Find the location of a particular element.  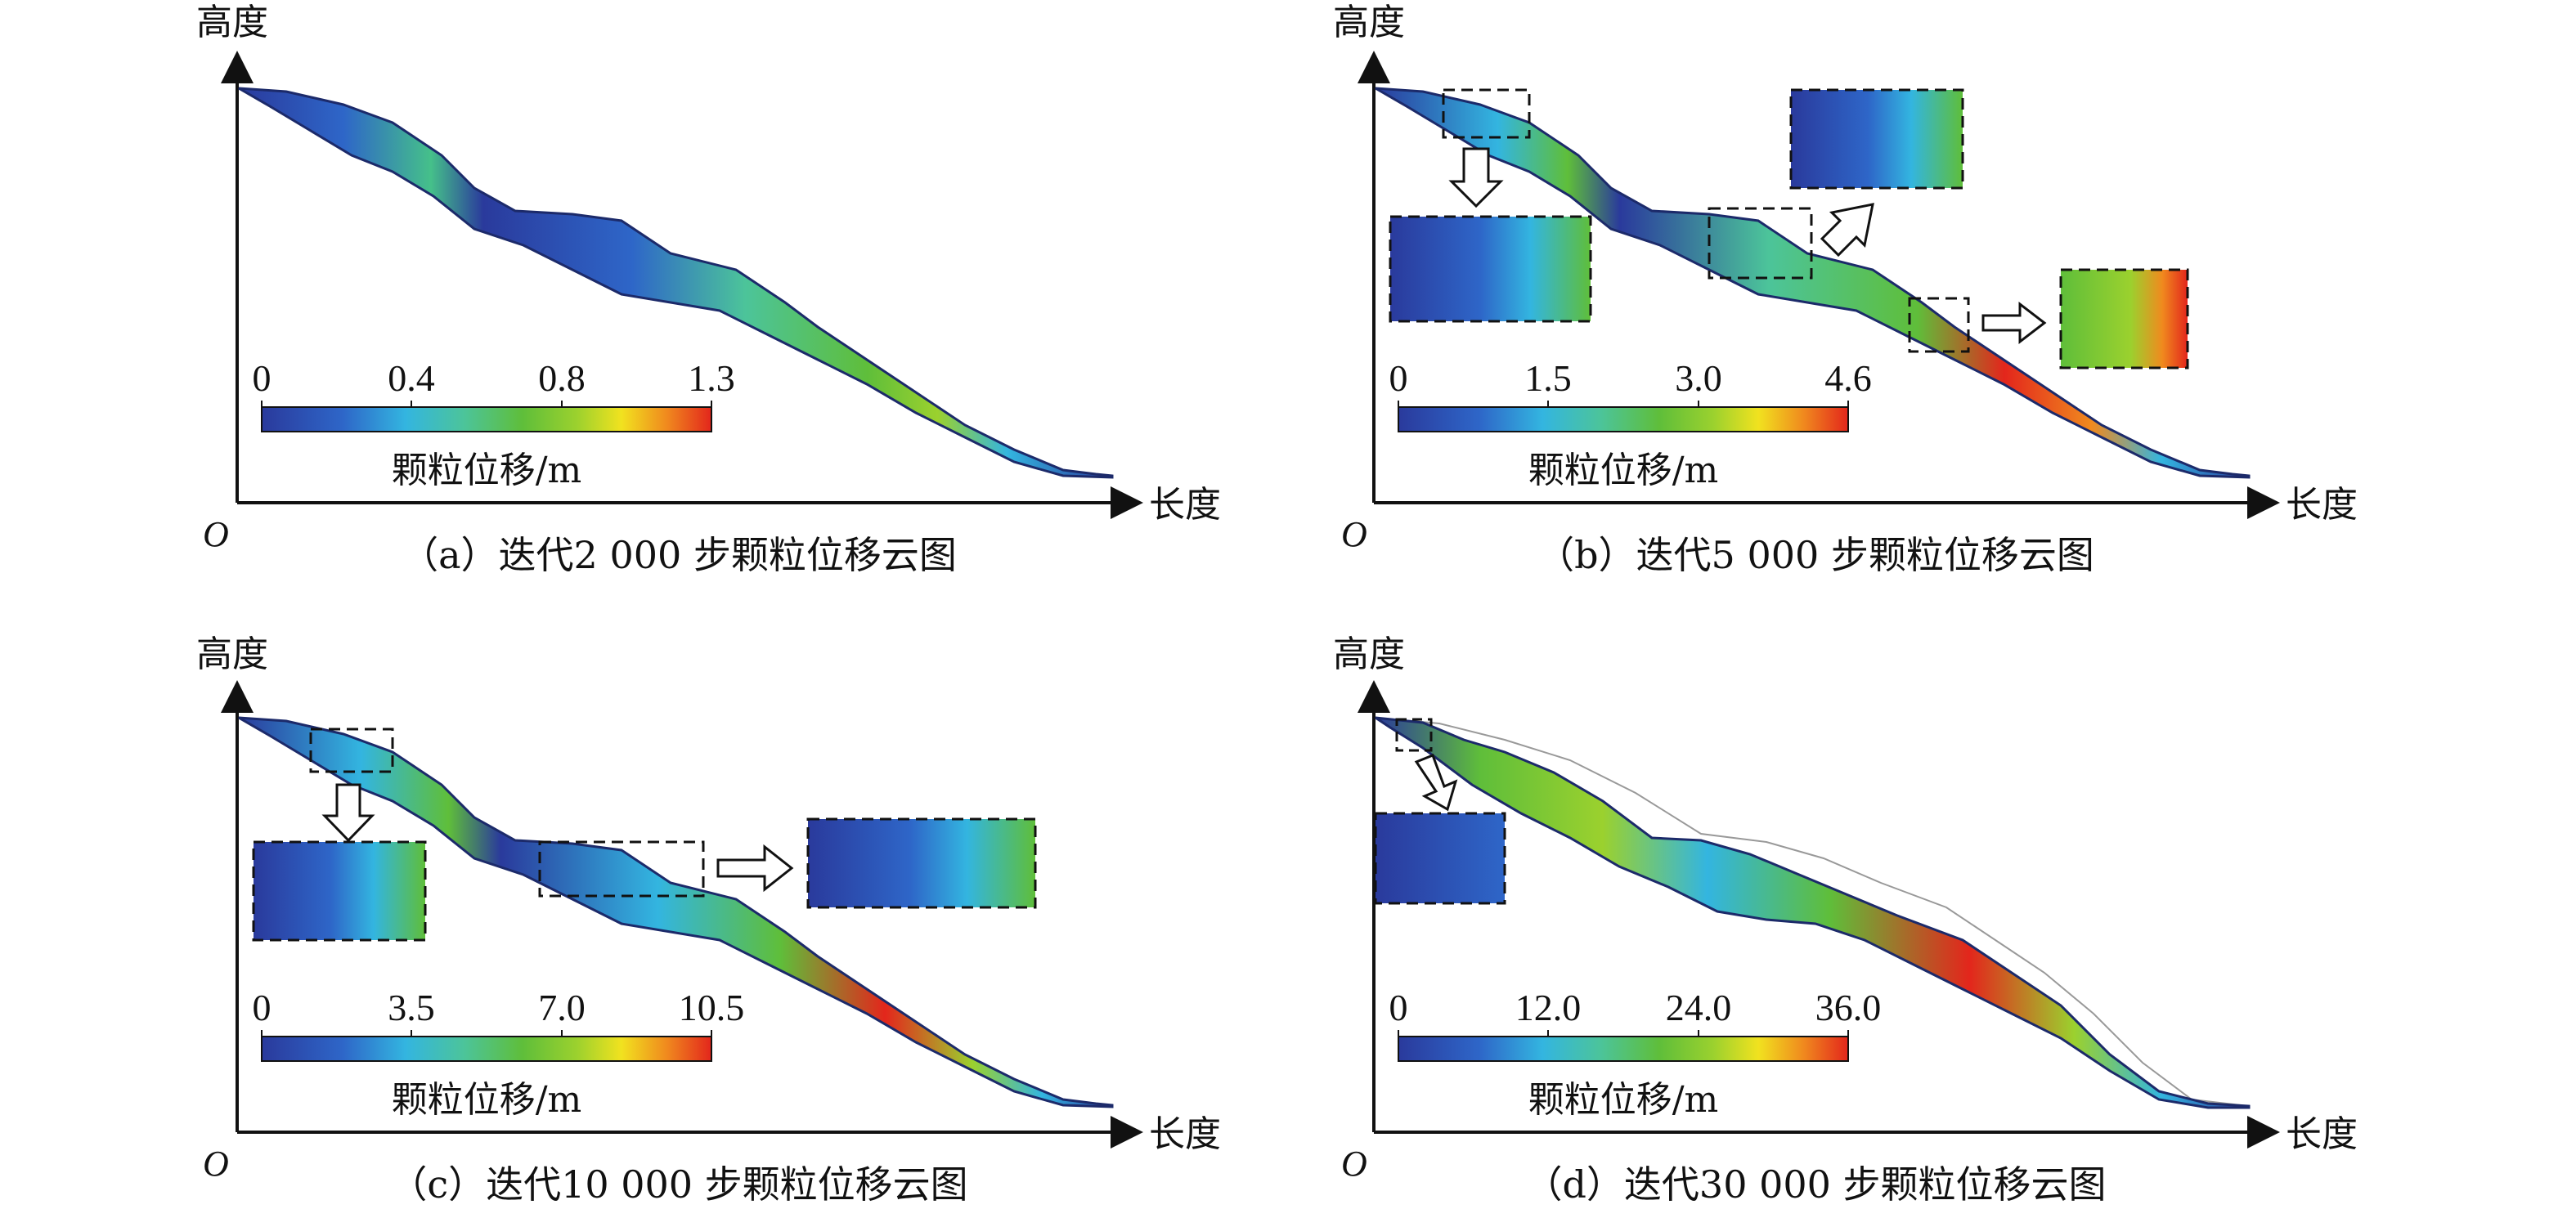

y-axis-label-a: 高度 is located at coordinates (232, 22).